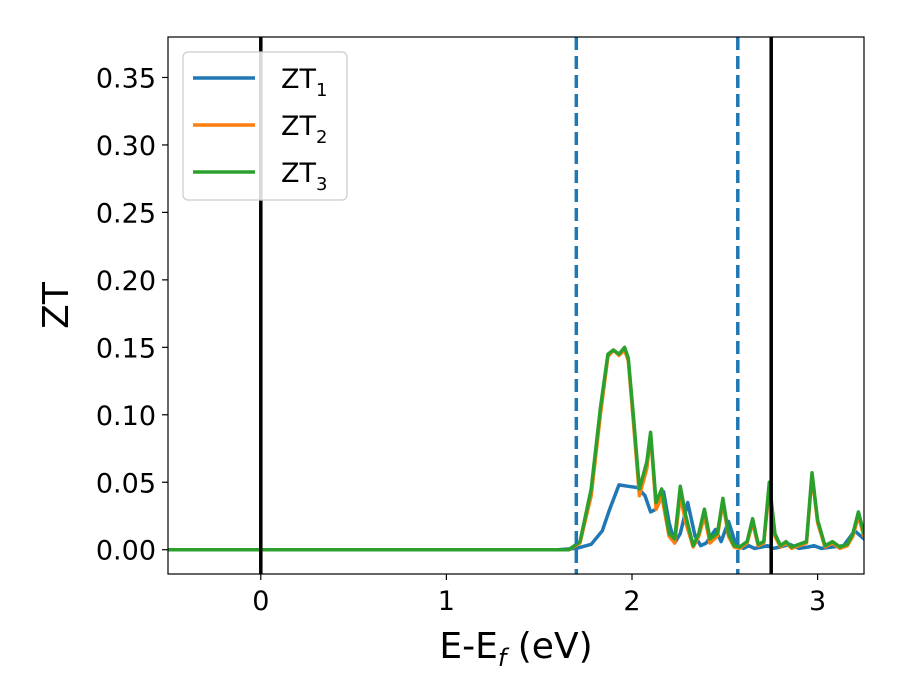  Describe the element at coordinates (126, 416) in the screenshot. I see `y-tick-label: 0.10` at that location.